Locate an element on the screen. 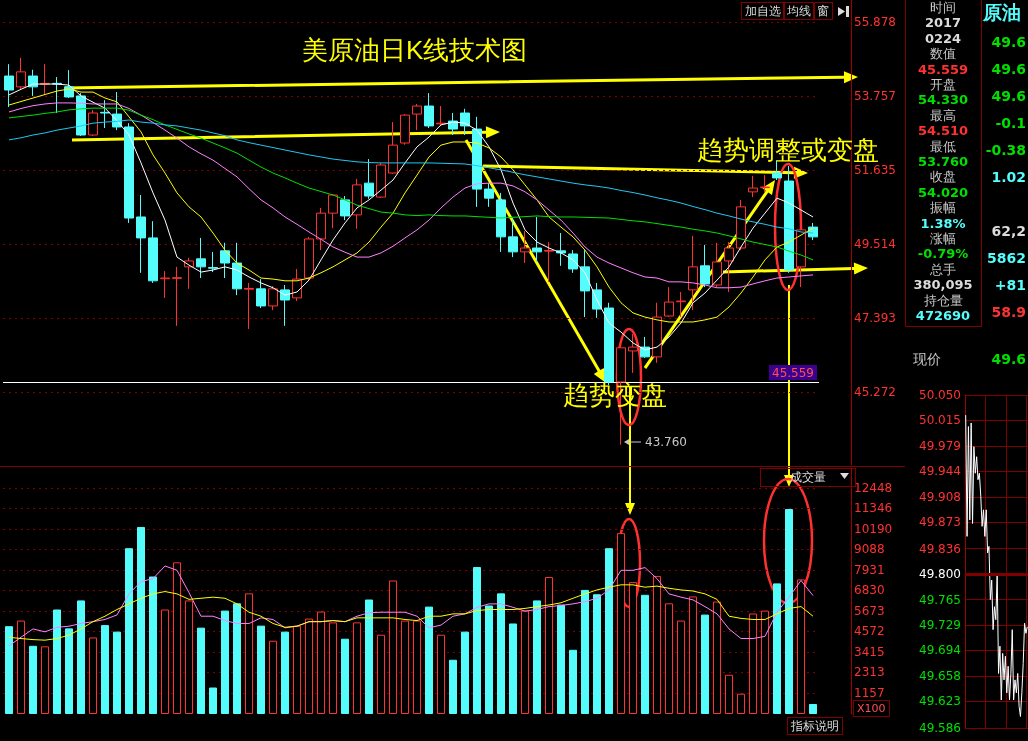 This screenshot has width=1028, height=741. ref-line-label: 45.559 is located at coordinates (793, 372).